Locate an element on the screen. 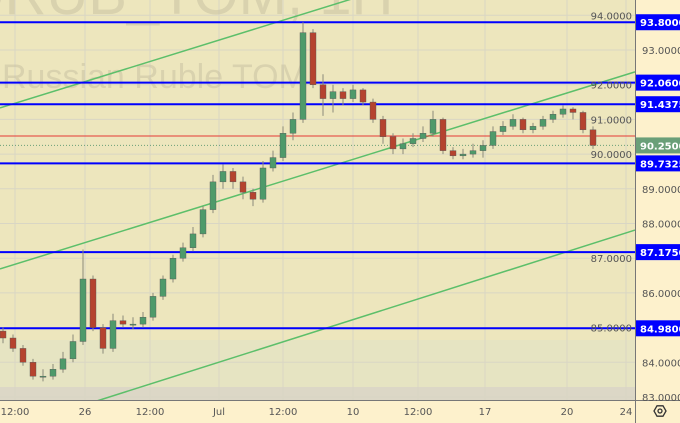 The height and width of the screenshot is (423, 680). price-tag-label: 92.0600 is located at coordinates (660, 84).